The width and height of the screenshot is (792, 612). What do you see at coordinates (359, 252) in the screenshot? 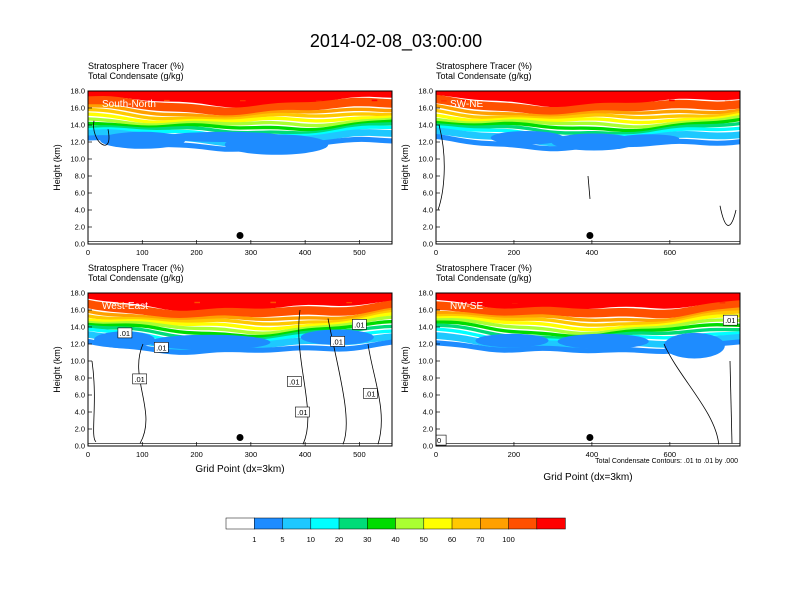
I see `x-tick-label: 500` at bounding box center [359, 252].